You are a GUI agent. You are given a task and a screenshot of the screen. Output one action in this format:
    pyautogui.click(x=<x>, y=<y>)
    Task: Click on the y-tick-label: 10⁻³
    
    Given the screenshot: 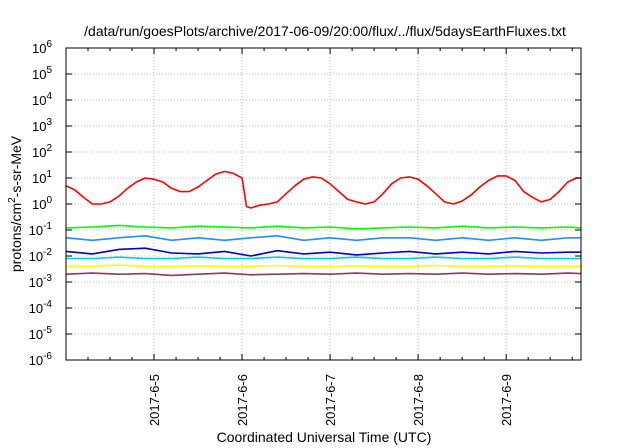 What is the action you would take?
    pyautogui.click(x=41, y=281)
    